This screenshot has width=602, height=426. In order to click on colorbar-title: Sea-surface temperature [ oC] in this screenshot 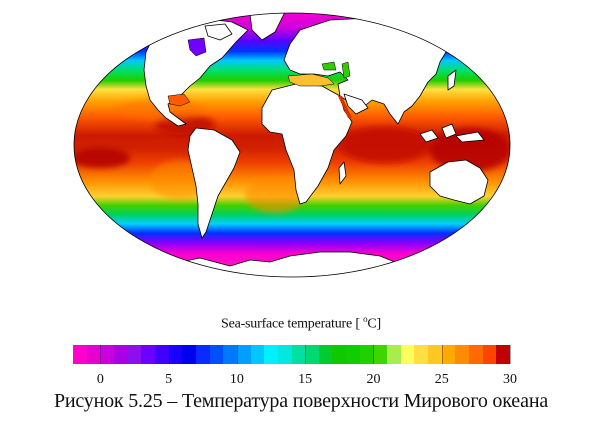, I will do `click(301, 323)`.